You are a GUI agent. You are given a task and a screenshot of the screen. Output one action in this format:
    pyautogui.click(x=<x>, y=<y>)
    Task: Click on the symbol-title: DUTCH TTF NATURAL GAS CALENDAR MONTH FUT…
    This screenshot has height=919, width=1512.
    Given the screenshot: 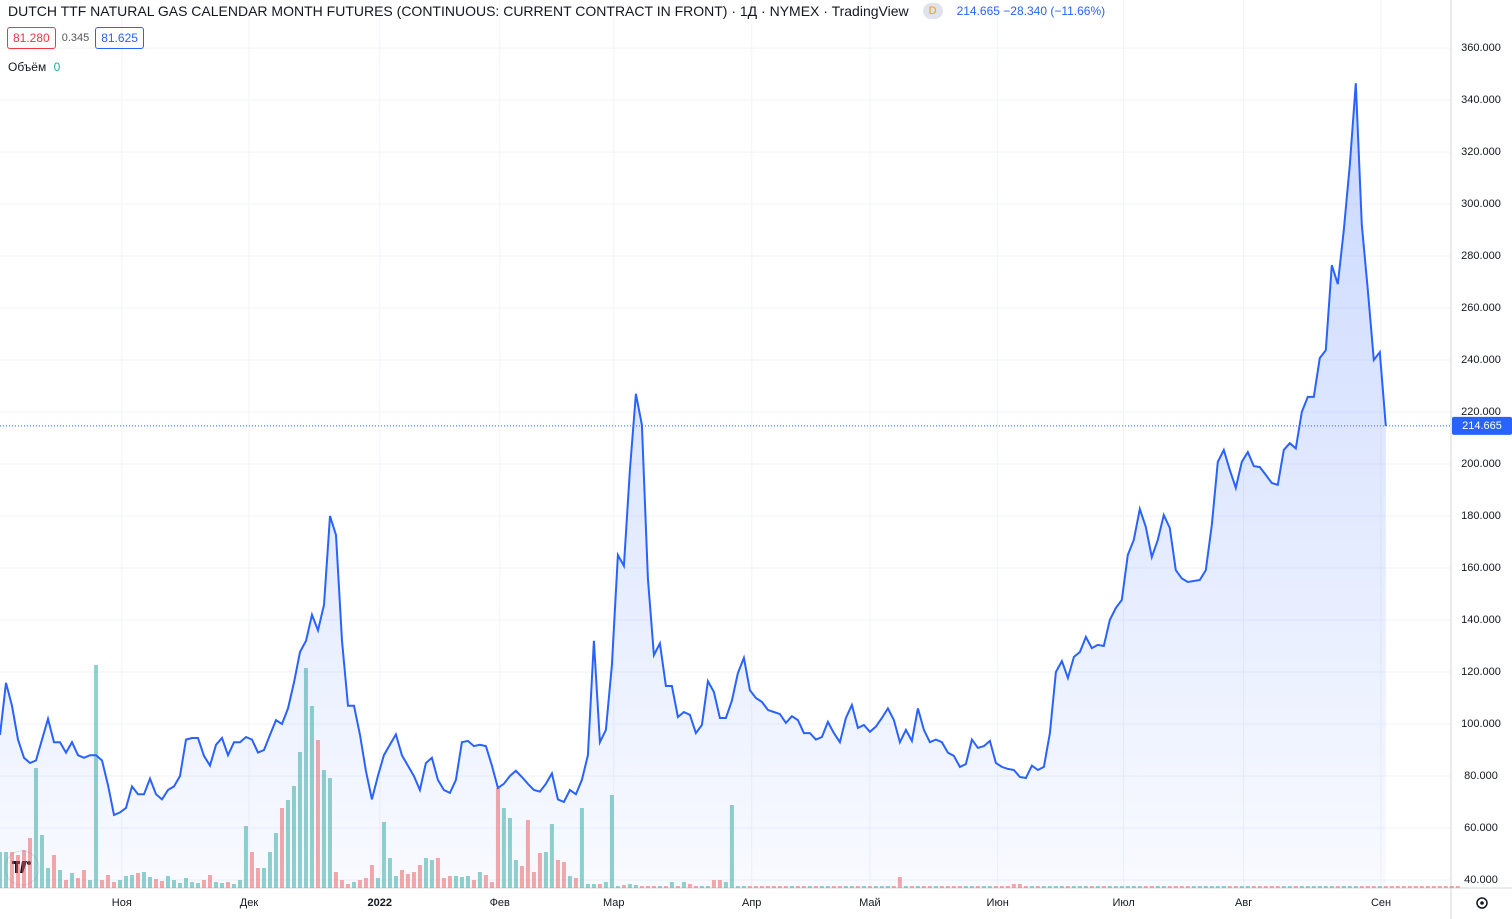 What is the action you would take?
    pyautogui.click(x=458, y=11)
    